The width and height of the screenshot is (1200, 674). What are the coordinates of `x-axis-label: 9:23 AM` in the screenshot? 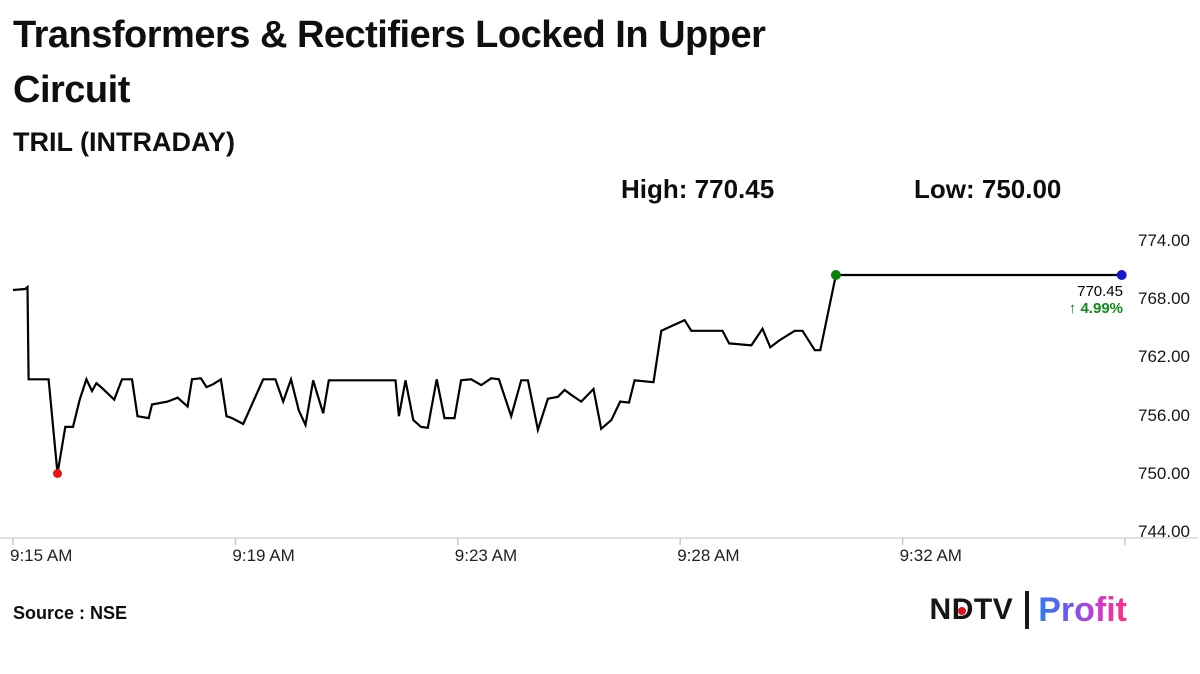 It's located at (486, 555).